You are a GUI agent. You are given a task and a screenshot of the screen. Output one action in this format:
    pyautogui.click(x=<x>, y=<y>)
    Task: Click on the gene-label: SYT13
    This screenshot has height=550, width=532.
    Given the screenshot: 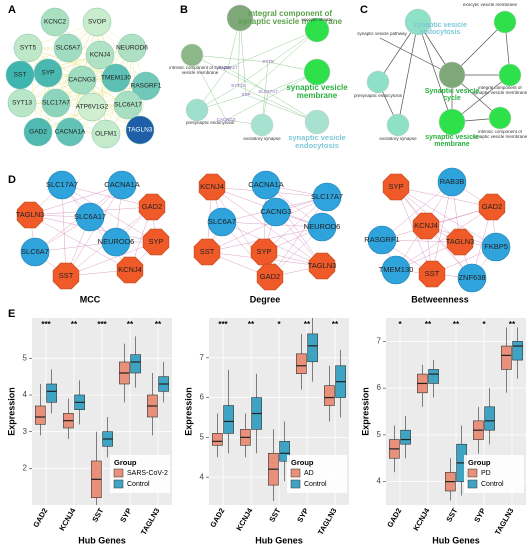 What is the action you would take?
    pyautogui.click(x=238, y=85)
    